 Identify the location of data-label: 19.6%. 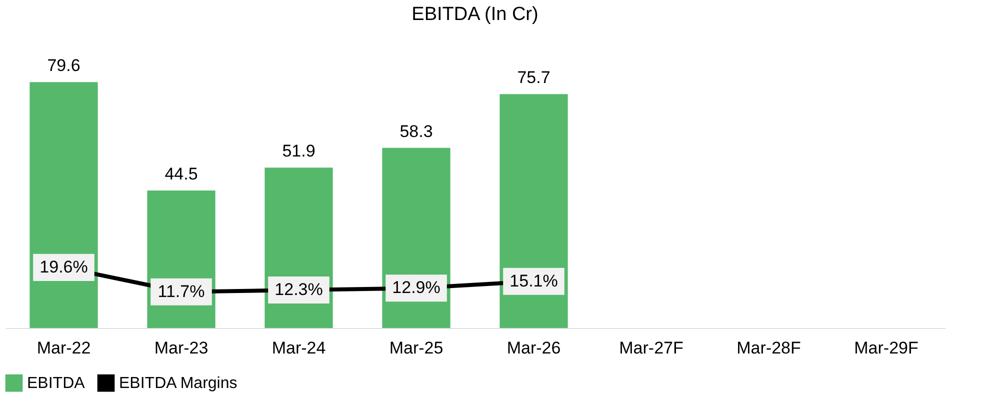
(64, 266).